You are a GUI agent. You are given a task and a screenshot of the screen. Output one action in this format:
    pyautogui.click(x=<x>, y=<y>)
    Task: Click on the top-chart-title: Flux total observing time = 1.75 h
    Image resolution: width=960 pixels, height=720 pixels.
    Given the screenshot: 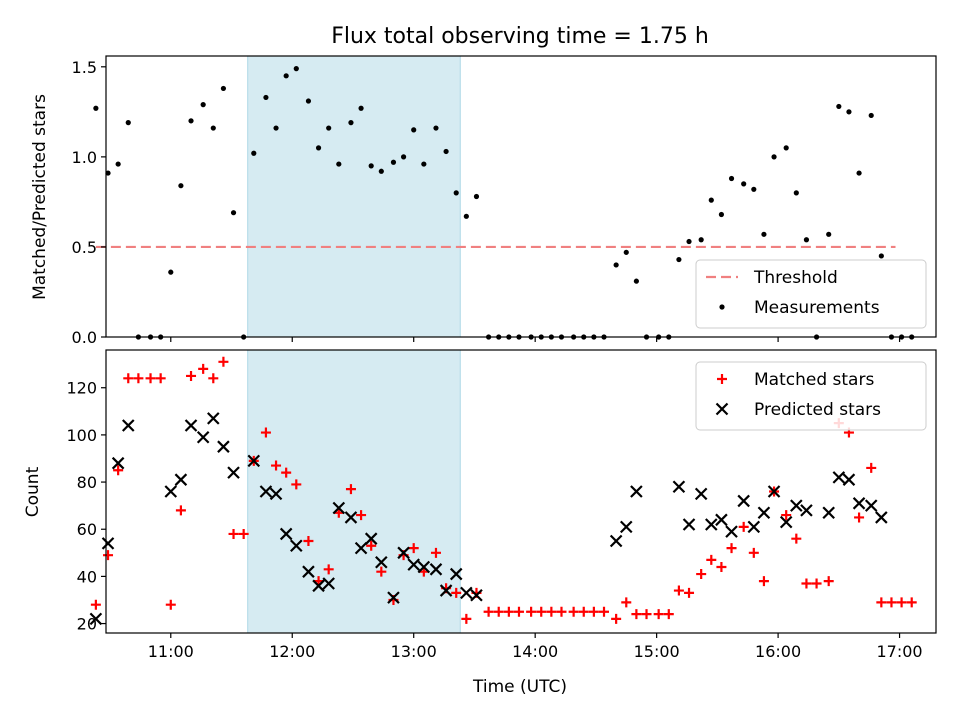 What is the action you would take?
    pyautogui.click(x=520, y=36)
    